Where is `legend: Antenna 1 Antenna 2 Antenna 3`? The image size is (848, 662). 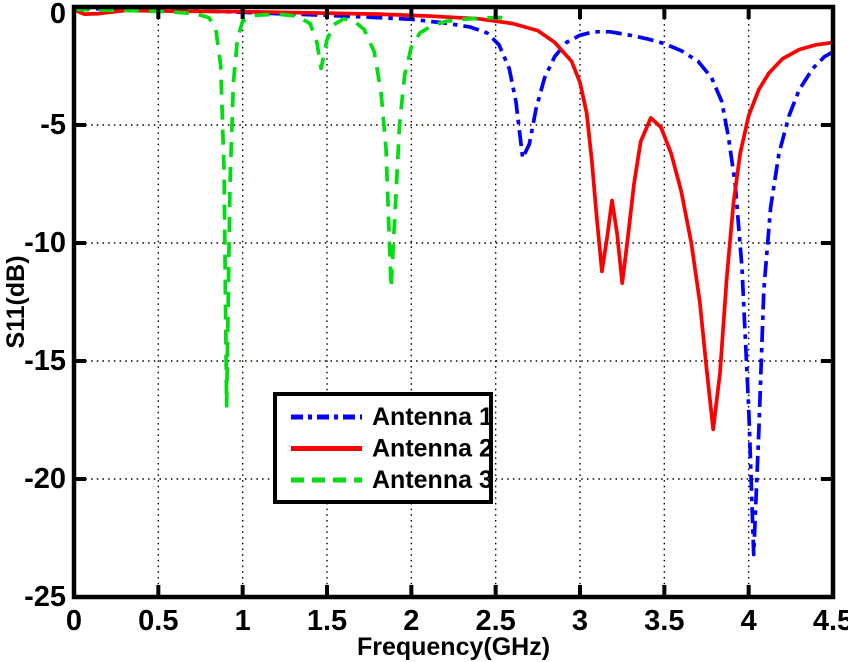 legend: Antenna 1 Antenna 2 Antenna 3 is located at coordinates (383, 448).